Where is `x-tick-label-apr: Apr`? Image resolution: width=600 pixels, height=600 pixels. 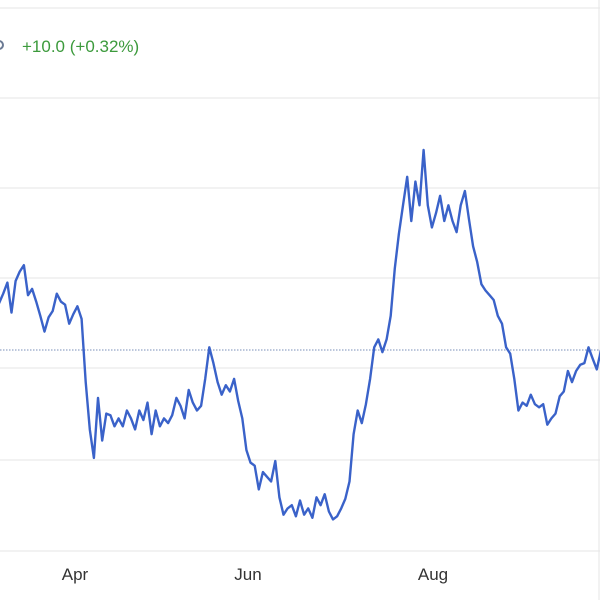
x-tick-label-apr: Apr is located at coordinates (75, 574).